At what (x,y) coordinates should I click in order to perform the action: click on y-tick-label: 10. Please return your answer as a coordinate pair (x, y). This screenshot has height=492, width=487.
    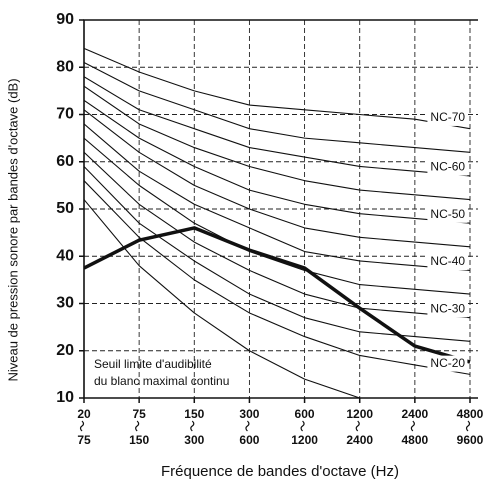
    Looking at the image, I should click on (65, 397).